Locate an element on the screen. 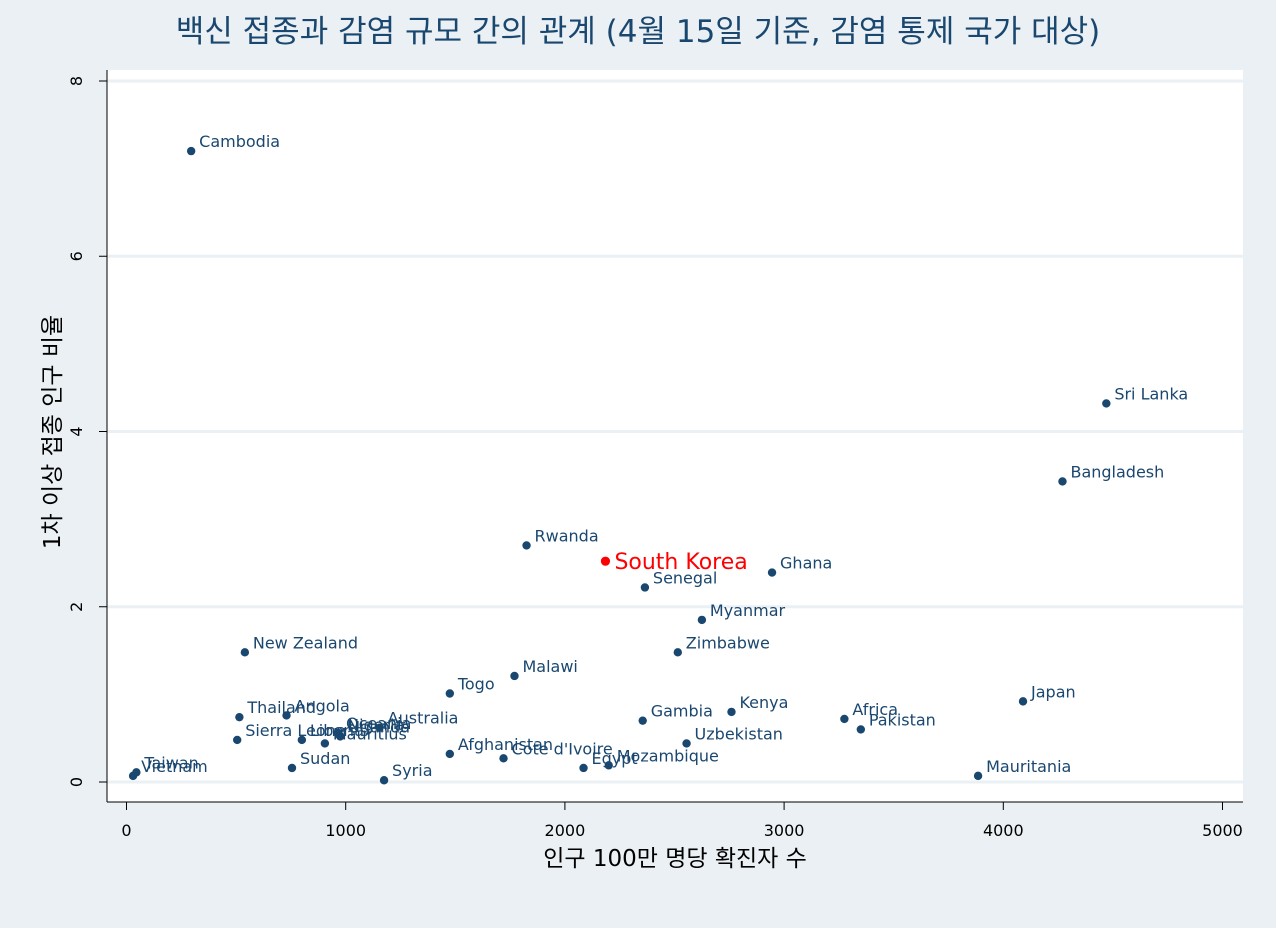 The width and height of the screenshot is (1276, 928). data-point-label: Sri Lanka is located at coordinates (1151, 393).